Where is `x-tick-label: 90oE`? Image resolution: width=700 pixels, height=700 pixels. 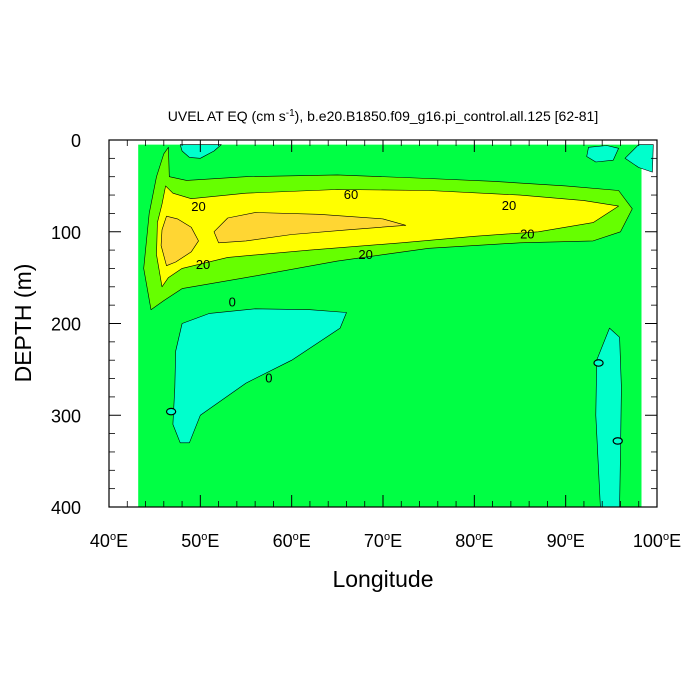
x-tick-label: 90oE is located at coordinates (566, 541).